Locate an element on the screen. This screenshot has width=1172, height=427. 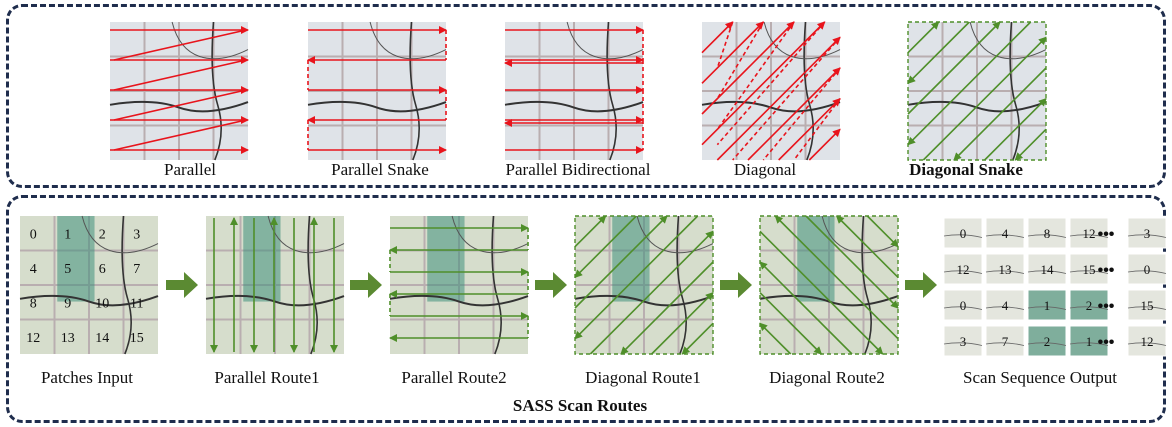
patch-number: 12 is located at coordinates (33, 338).